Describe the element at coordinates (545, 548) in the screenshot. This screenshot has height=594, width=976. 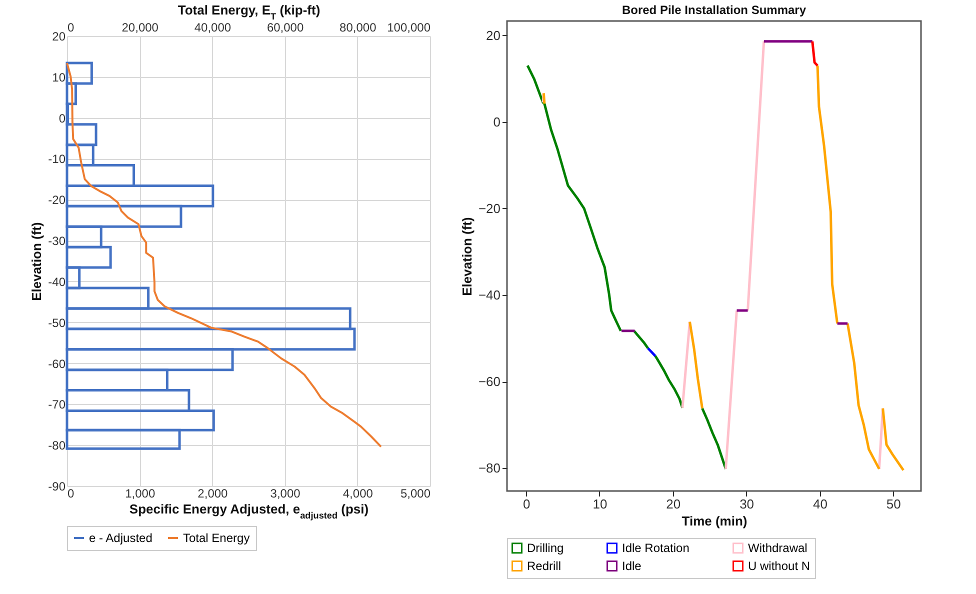
I see `legend-label: Drilling` at that location.